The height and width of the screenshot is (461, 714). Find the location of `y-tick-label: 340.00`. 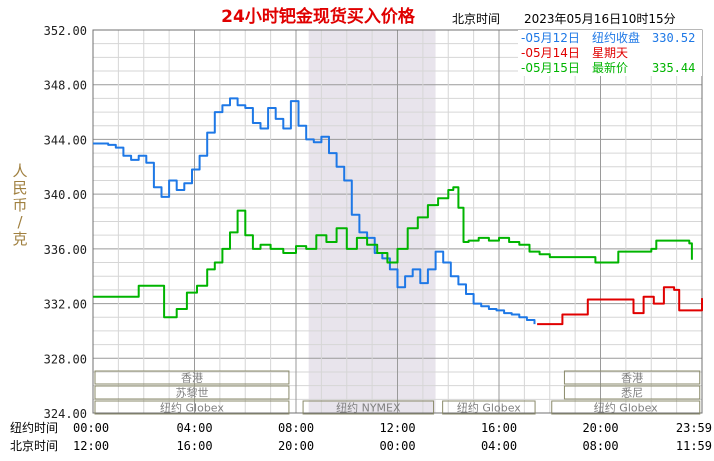

y-tick-label: 340.00 is located at coordinates (65, 195).